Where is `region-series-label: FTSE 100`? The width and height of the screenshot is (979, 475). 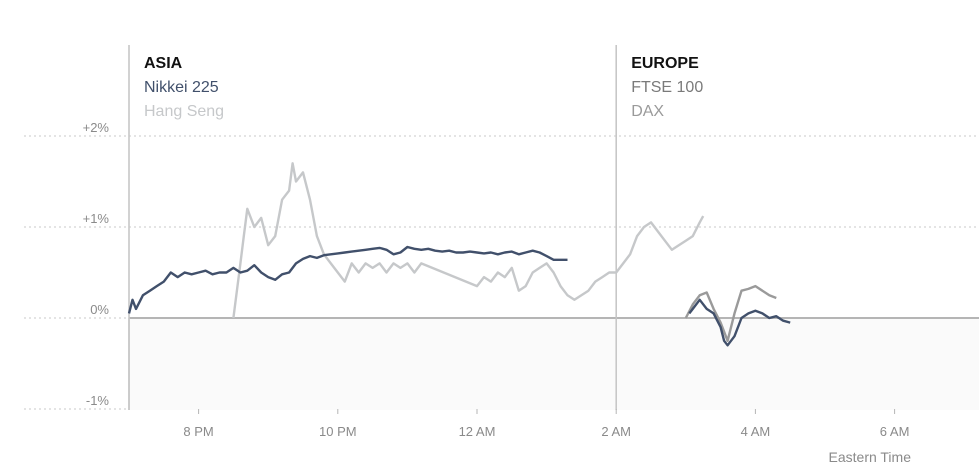
region-series-label: FTSE 100 is located at coordinates (667, 87).